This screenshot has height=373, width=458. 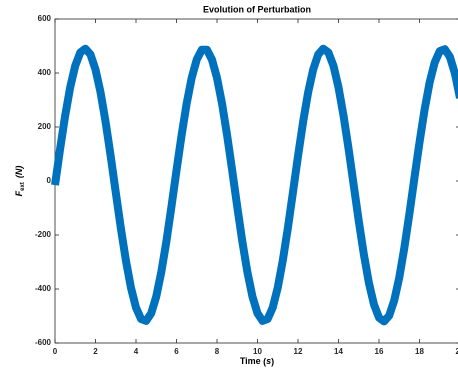 What do you see at coordinates (136, 351) in the screenshot?
I see `x-tick-label: 4` at bounding box center [136, 351].